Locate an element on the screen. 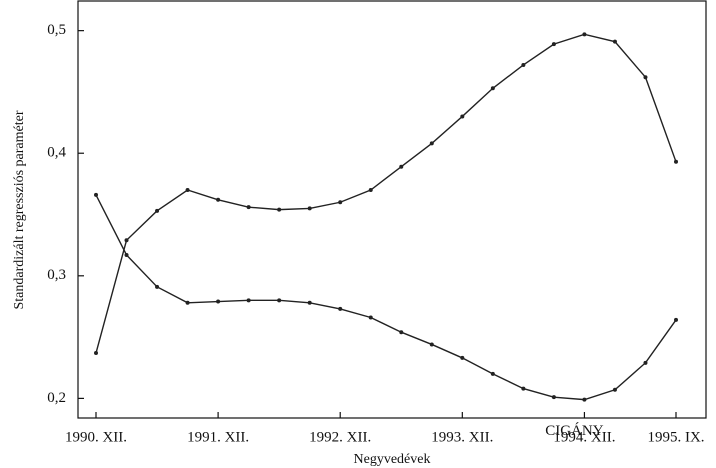  x-tick-label: 1992. XII. is located at coordinates (340, 437).